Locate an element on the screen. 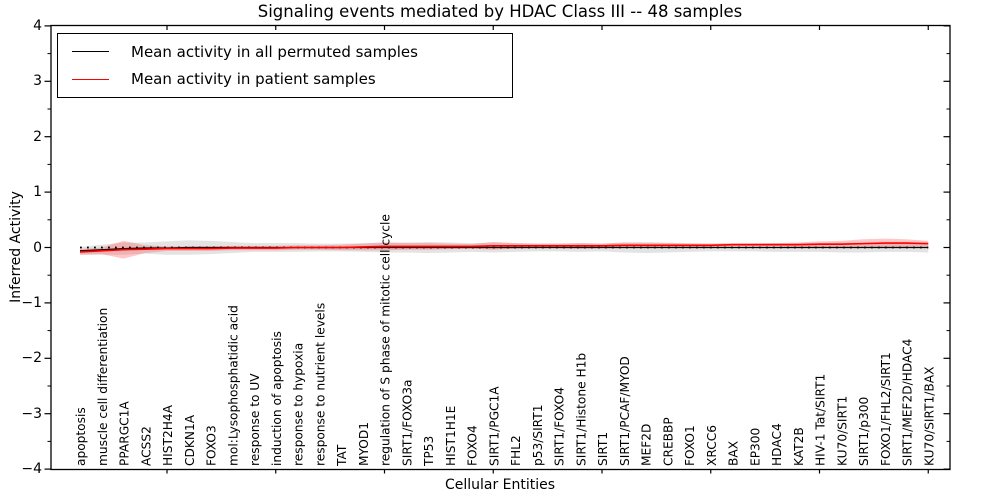 The image size is (1000, 500). x-tick-label: response to nutrient levels is located at coordinates (320, 384).